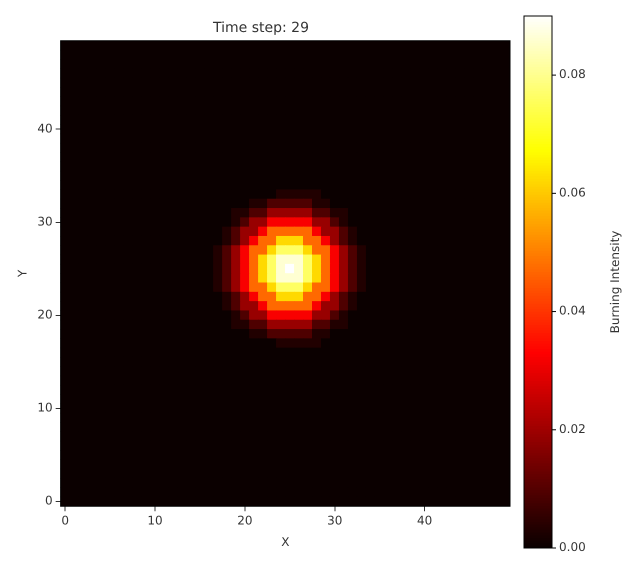 This screenshot has width=630, height=566. Describe the element at coordinates (572, 311) in the screenshot. I see `color-bar-label: 0.04` at that location.